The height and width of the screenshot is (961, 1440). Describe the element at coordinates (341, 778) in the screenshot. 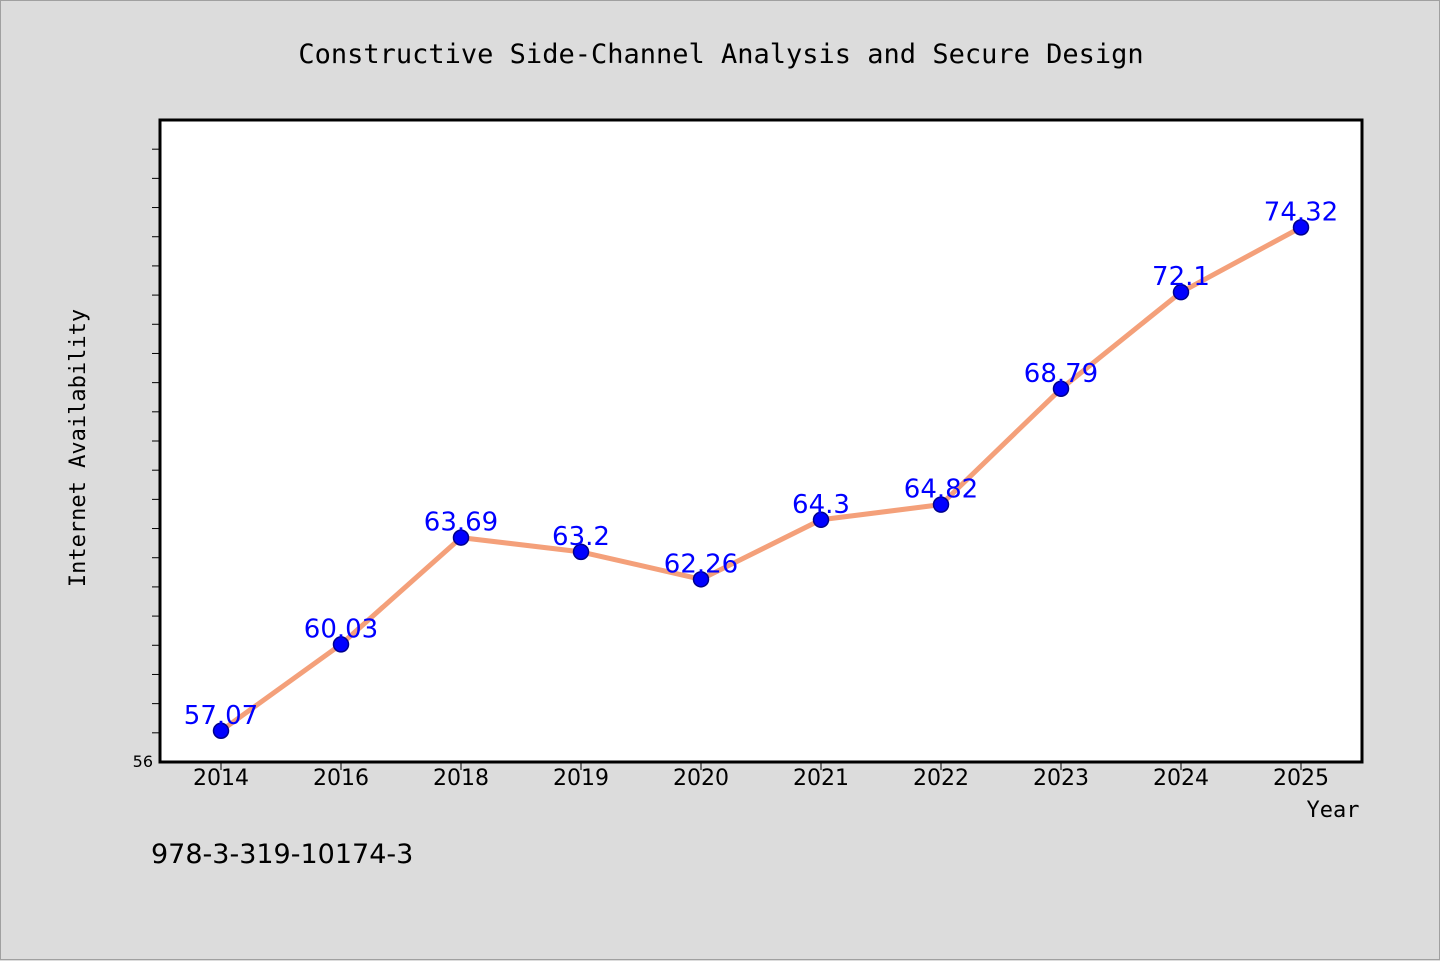

I see `x-tick-label: 2016` at that location.